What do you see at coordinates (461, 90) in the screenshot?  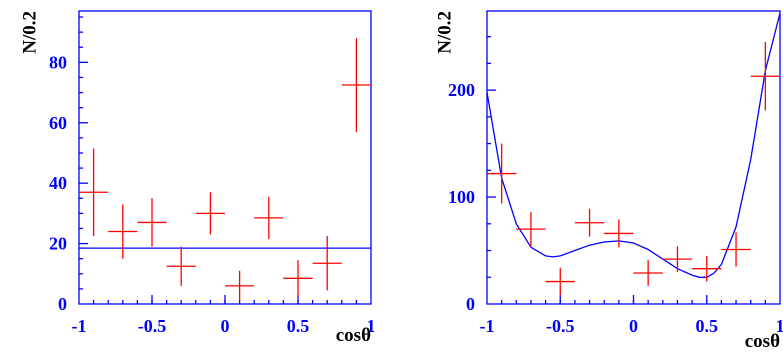 I see `y-tick-label: 200` at bounding box center [461, 90].